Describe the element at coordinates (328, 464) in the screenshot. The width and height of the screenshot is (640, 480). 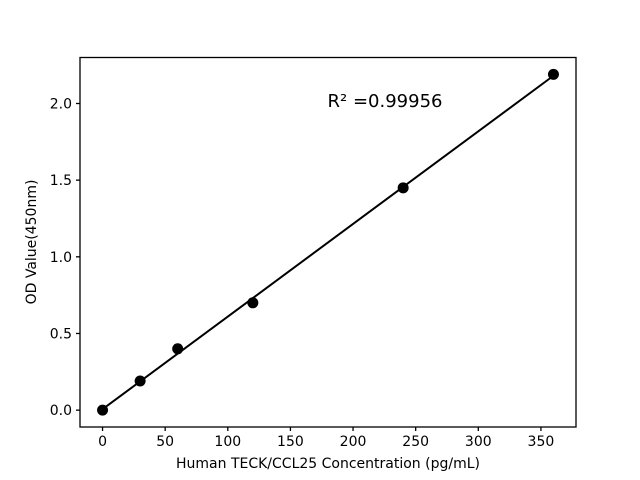
I see `x-axis-label: Human TECK/CCL25 Concentration (pg/mL)` at that location.